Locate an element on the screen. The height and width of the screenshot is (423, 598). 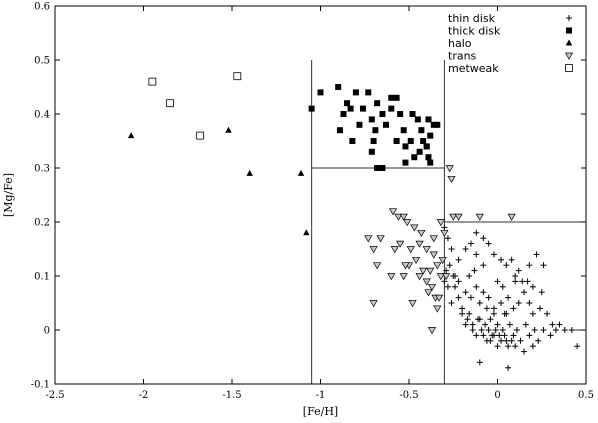
legend-label: thin disk is located at coordinates (472, 18).